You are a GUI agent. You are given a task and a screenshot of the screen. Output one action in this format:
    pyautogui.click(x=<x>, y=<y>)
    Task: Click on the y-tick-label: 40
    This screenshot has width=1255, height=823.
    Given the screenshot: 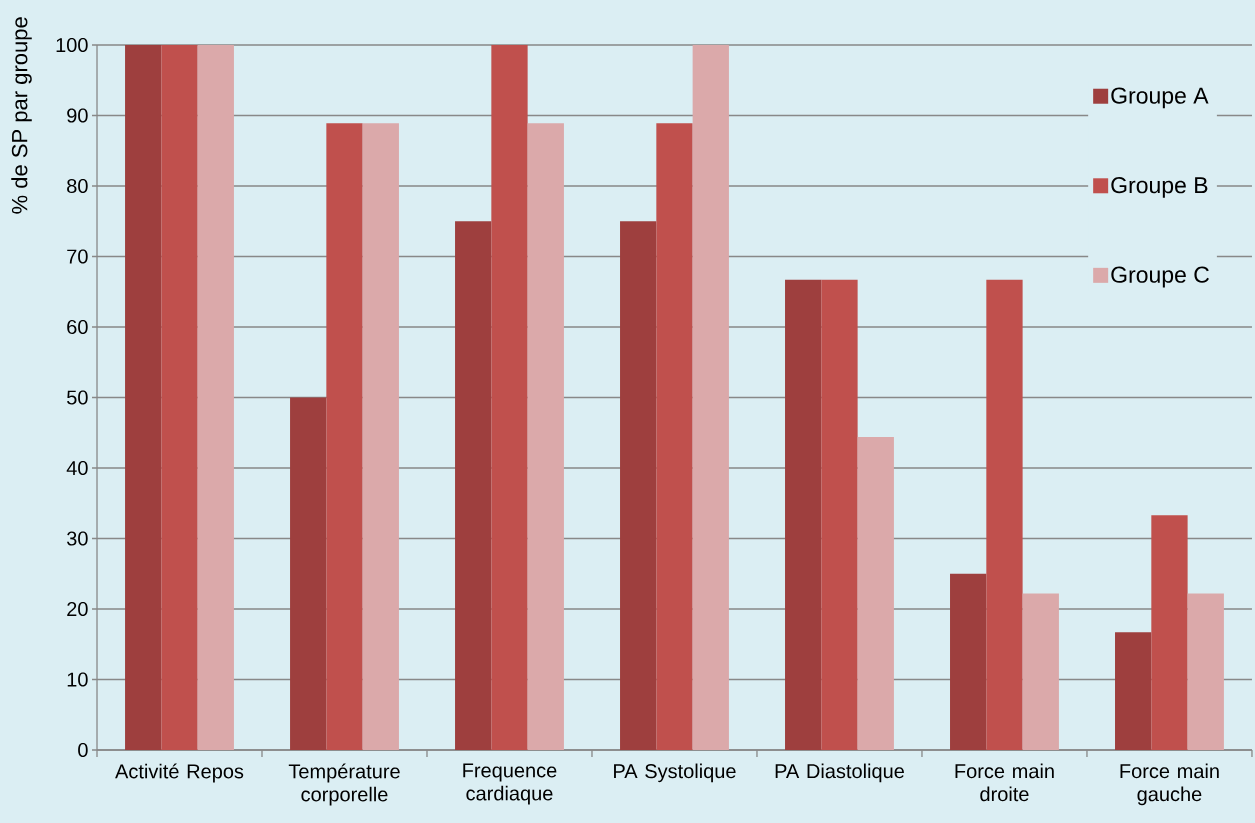 What is the action you would take?
    pyautogui.click(x=77, y=468)
    